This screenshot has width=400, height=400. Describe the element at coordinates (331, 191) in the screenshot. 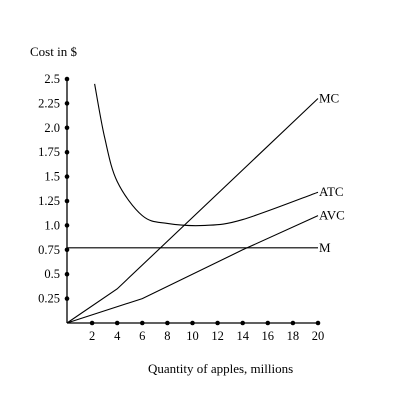

I see `atc-curve-label: ATC` at that location.